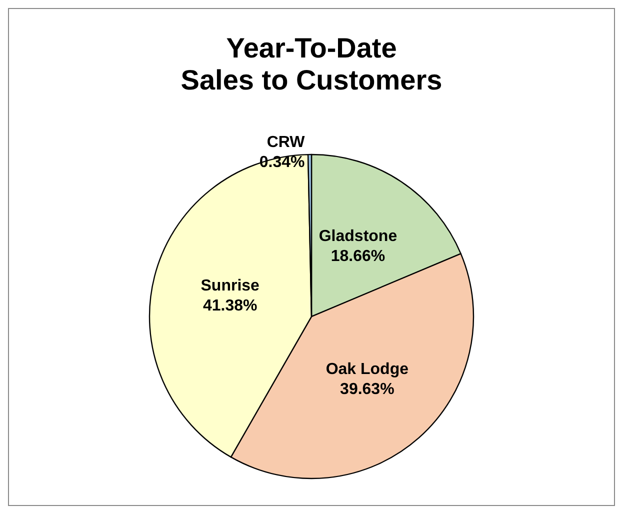 This screenshot has height=516, width=625. What do you see at coordinates (230, 285) in the screenshot?
I see `slice-label: Sunrise` at bounding box center [230, 285].